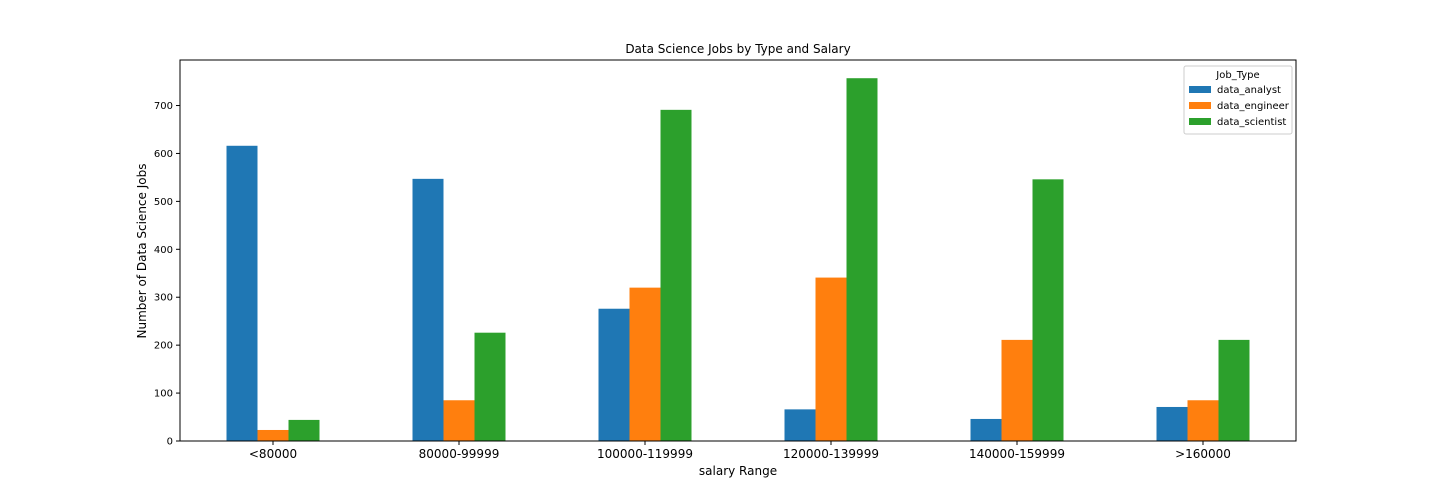  What do you see at coordinates (170, 442) in the screenshot?
I see `y-tick-label: 0` at bounding box center [170, 442].